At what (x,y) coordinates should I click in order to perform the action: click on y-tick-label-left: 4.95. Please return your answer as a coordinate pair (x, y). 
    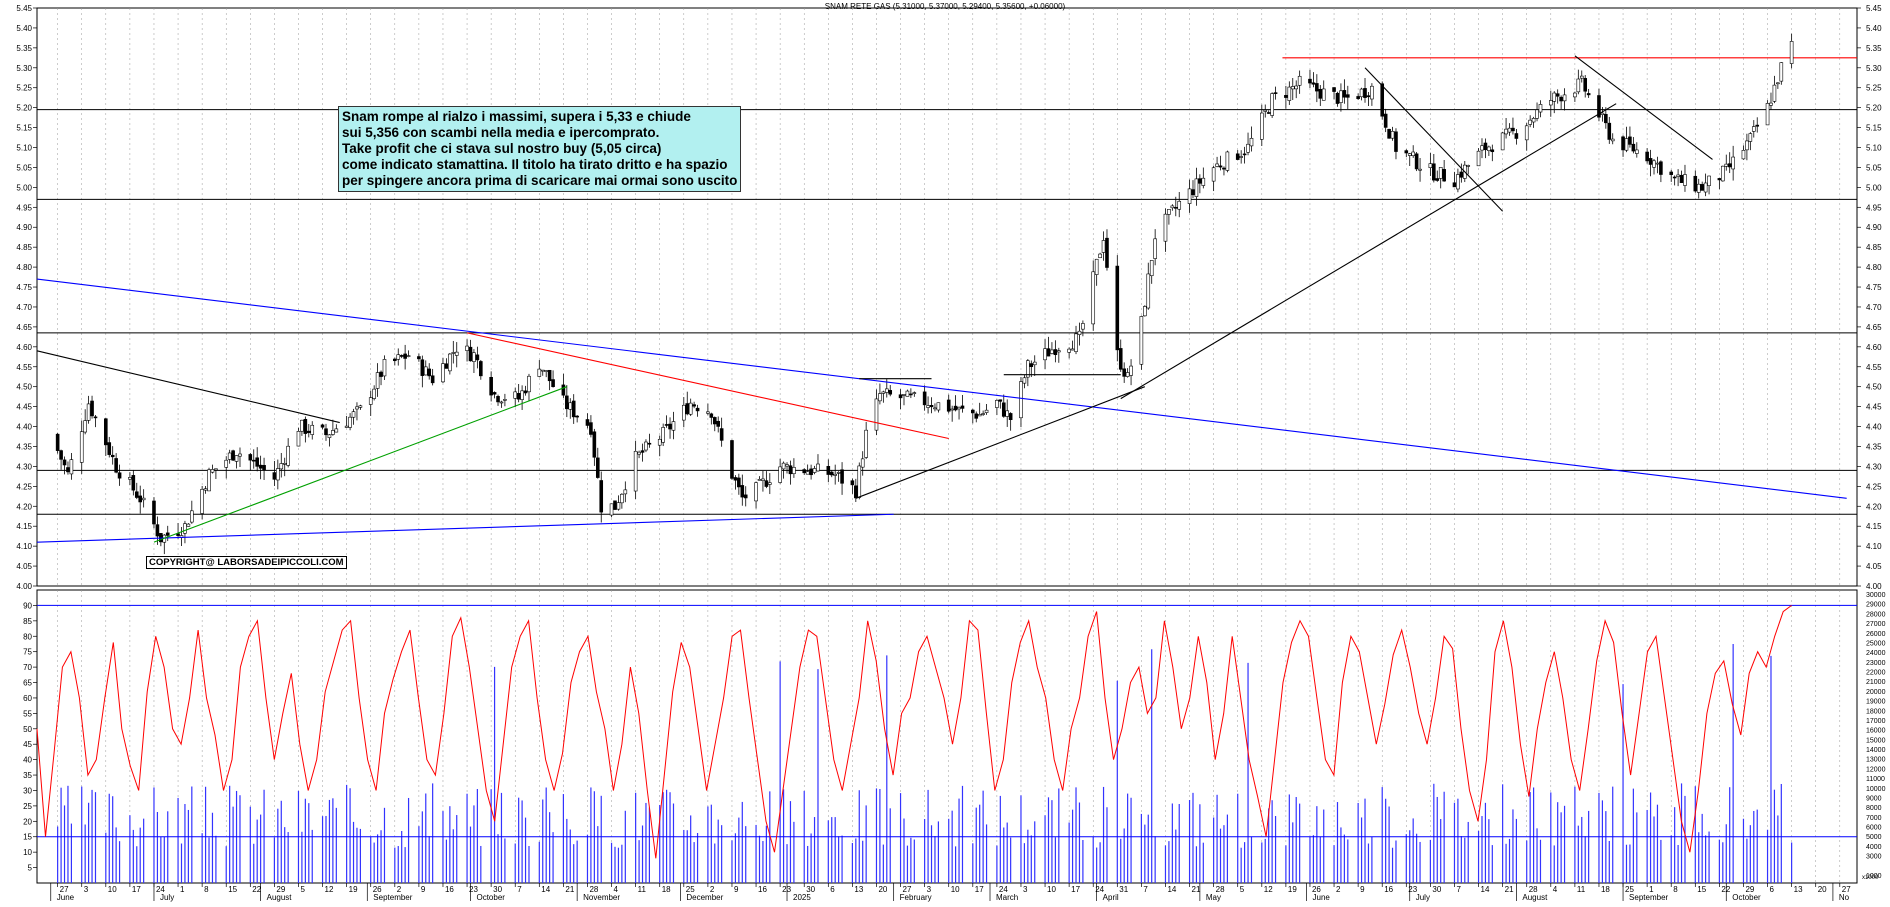
    Looking at the image, I should click on (24, 207).